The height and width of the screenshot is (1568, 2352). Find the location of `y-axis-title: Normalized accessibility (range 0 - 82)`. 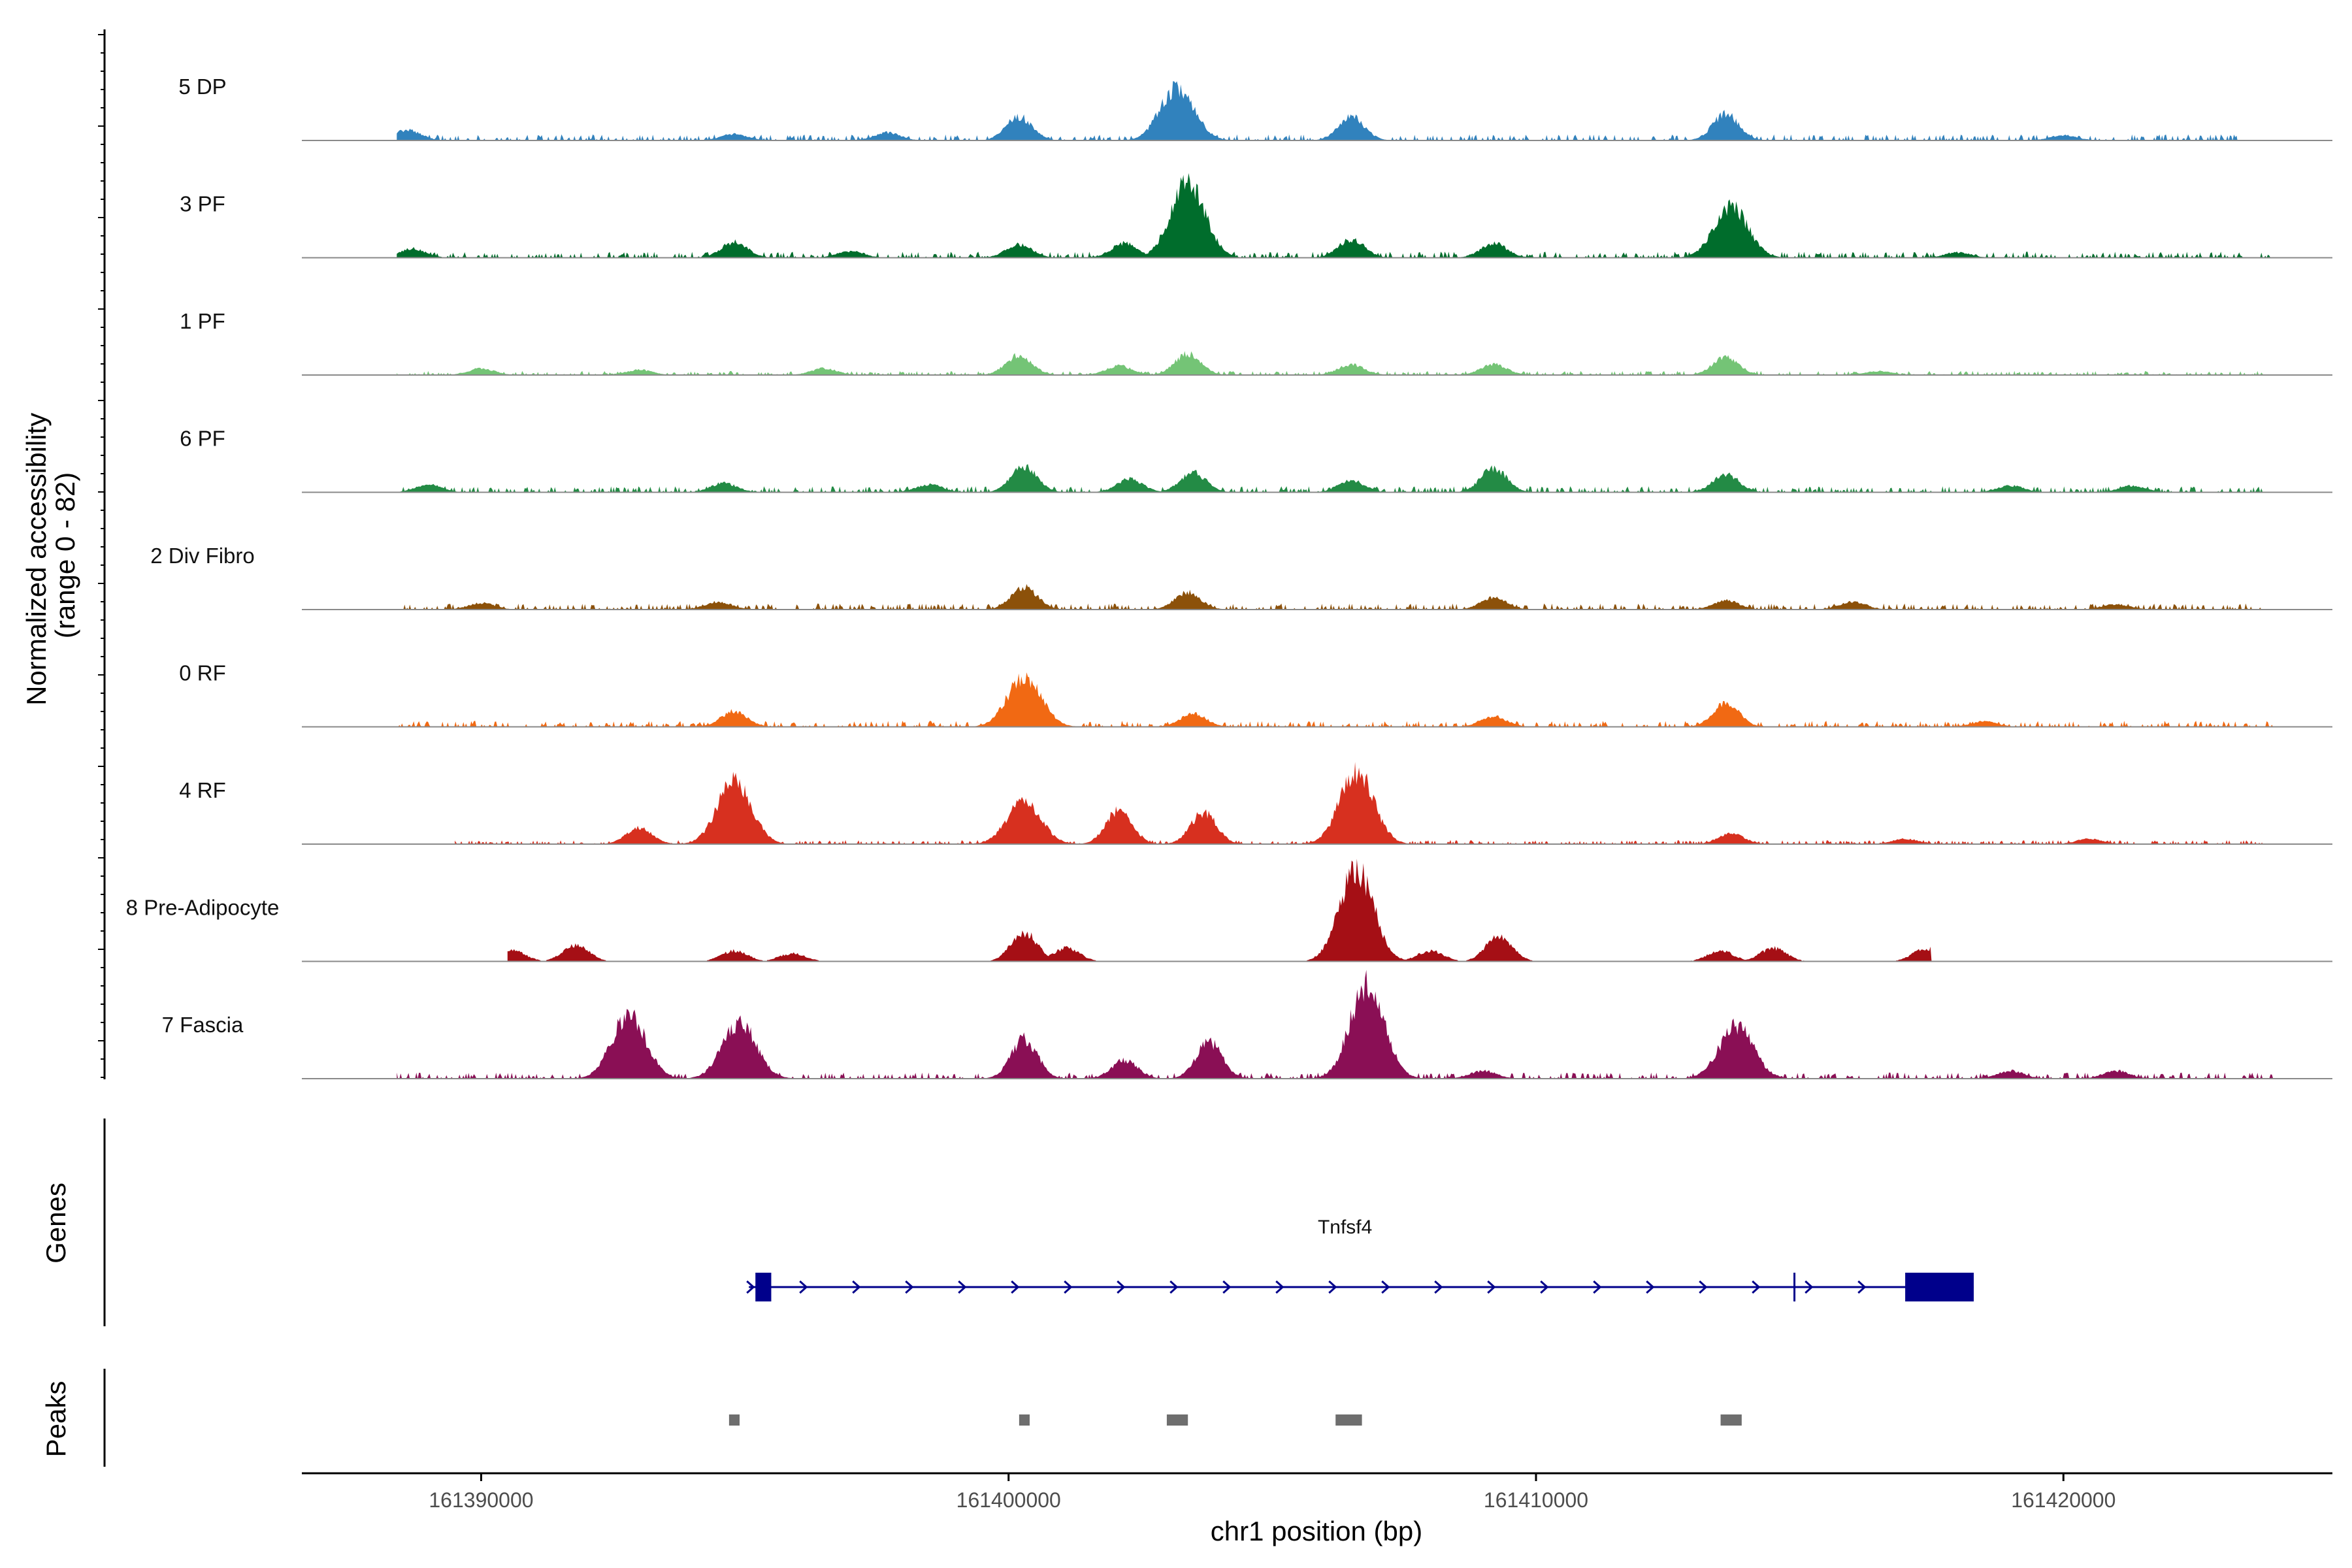

y-axis-title: Normalized accessibility (range 0 - 82) is located at coordinates (50, 555).